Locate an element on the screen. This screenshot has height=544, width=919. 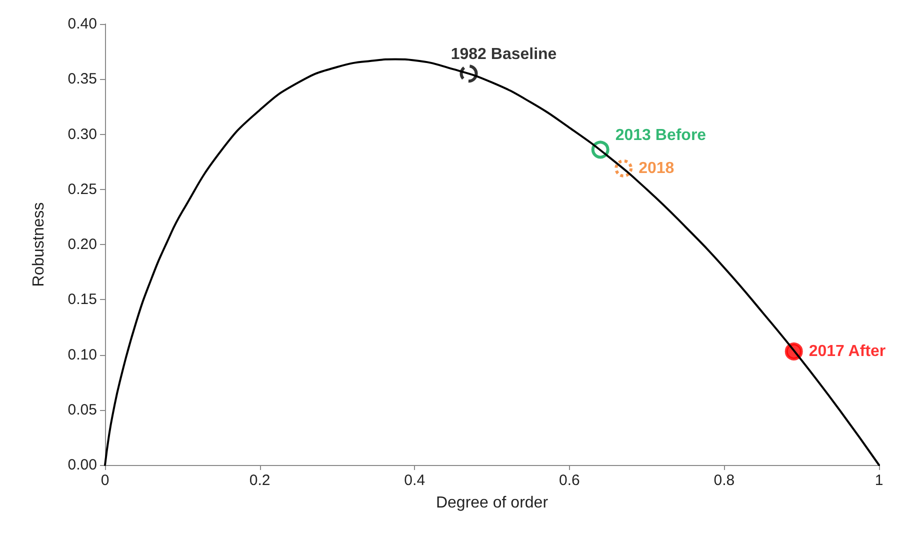
x-tick-label: 0 is located at coordinates (105, 480).